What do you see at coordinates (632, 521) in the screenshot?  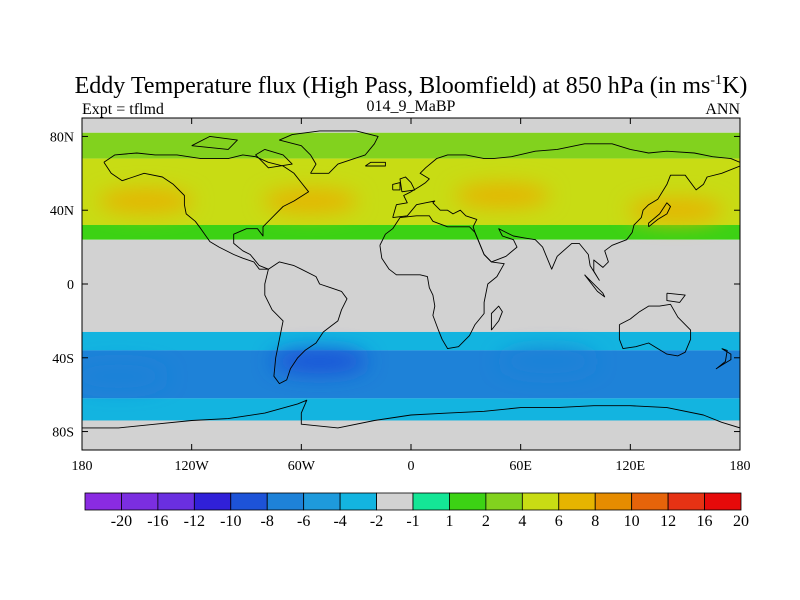 I see `colorbar-label-14: 10` at bounding box center [632, 521].